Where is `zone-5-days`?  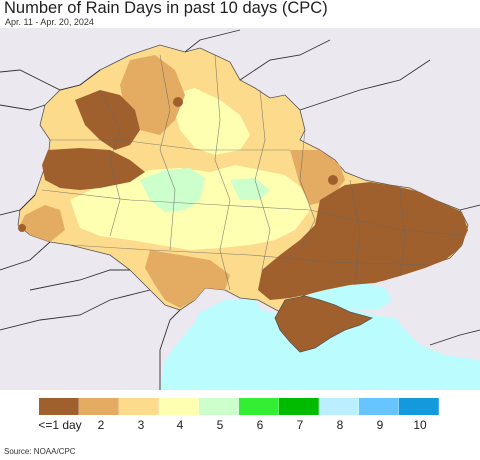
zone-5-days is located at coordinates (172, 190).